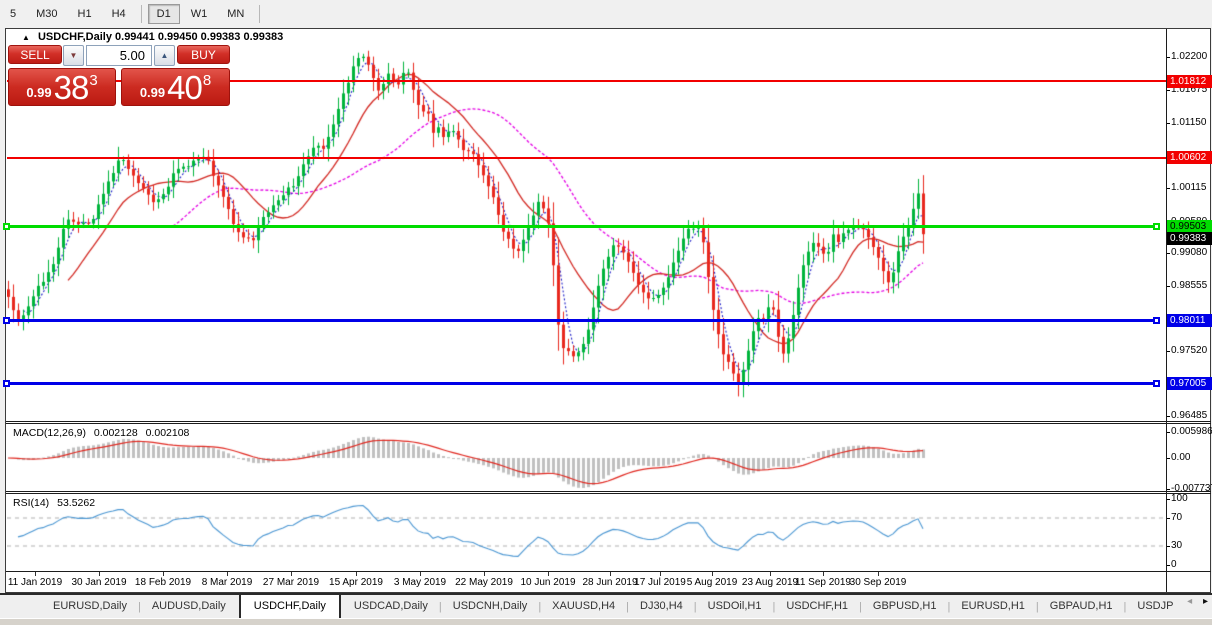  I want to click on spin-down-icon: ▼, so click(73, 55).